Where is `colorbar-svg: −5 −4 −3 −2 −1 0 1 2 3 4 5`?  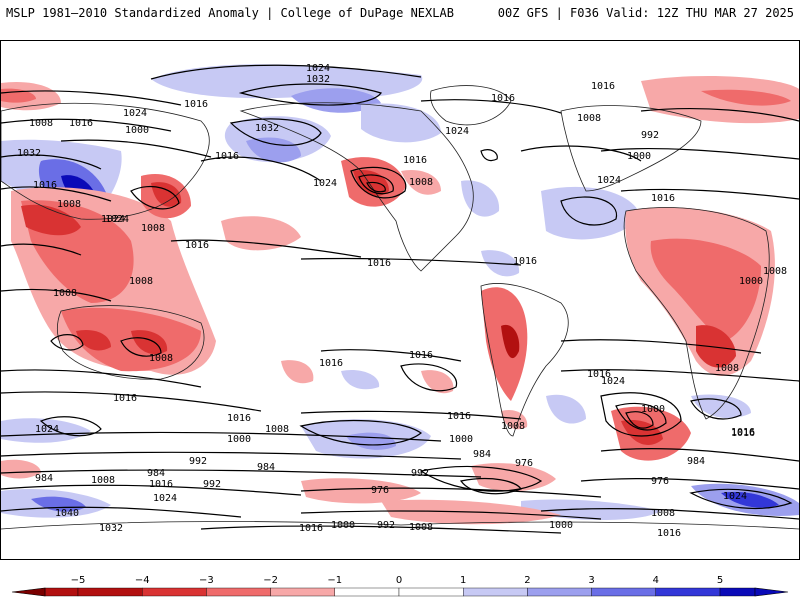 colorbar-svg: −5 −4 −3 −2 −1 0 1 2 3 4 5 is located at coordinates (400, 586).